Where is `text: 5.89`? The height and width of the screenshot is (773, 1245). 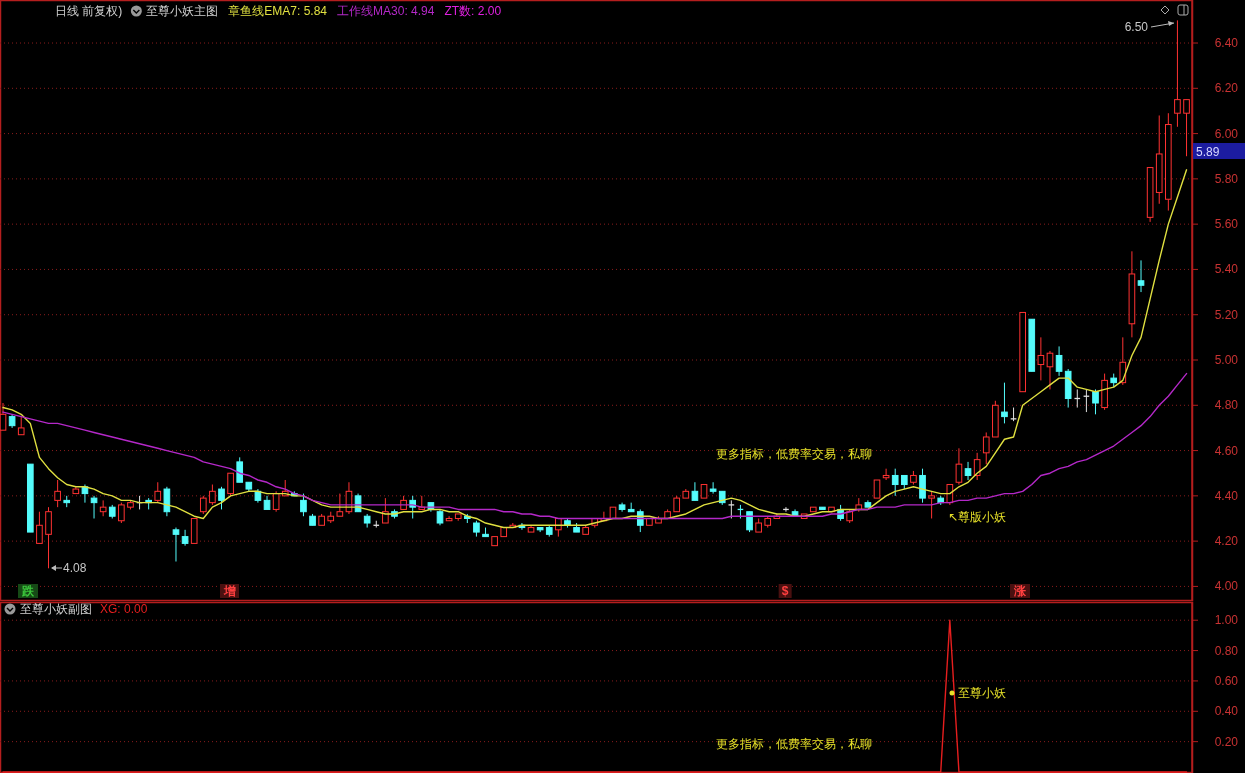
text: 5.89 is located at coordinates (1208, 152).